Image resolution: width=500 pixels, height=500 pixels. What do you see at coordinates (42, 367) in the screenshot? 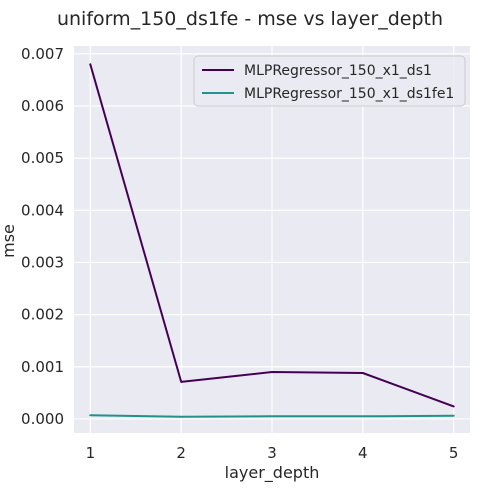
I see `y-tick-label: 0.001` at bounding box center [42, 367].